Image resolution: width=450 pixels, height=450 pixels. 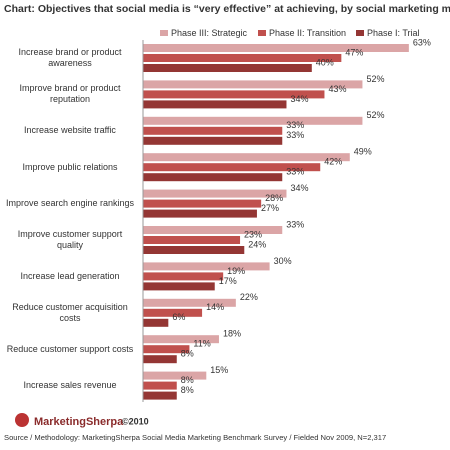 I want to click on value-label: 6%, so click(x=178, y=317).